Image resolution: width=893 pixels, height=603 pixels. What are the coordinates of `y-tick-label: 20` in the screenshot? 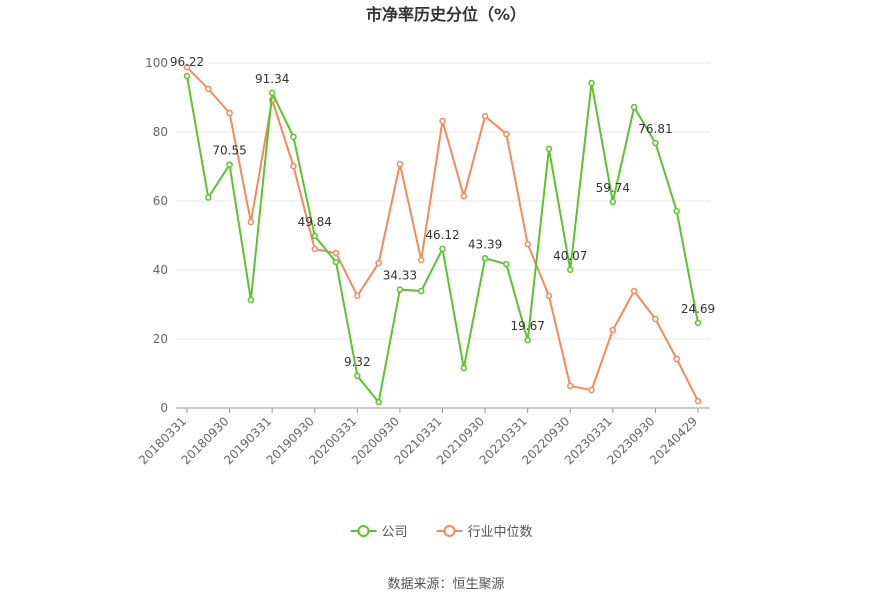 It's located at (160, 339).